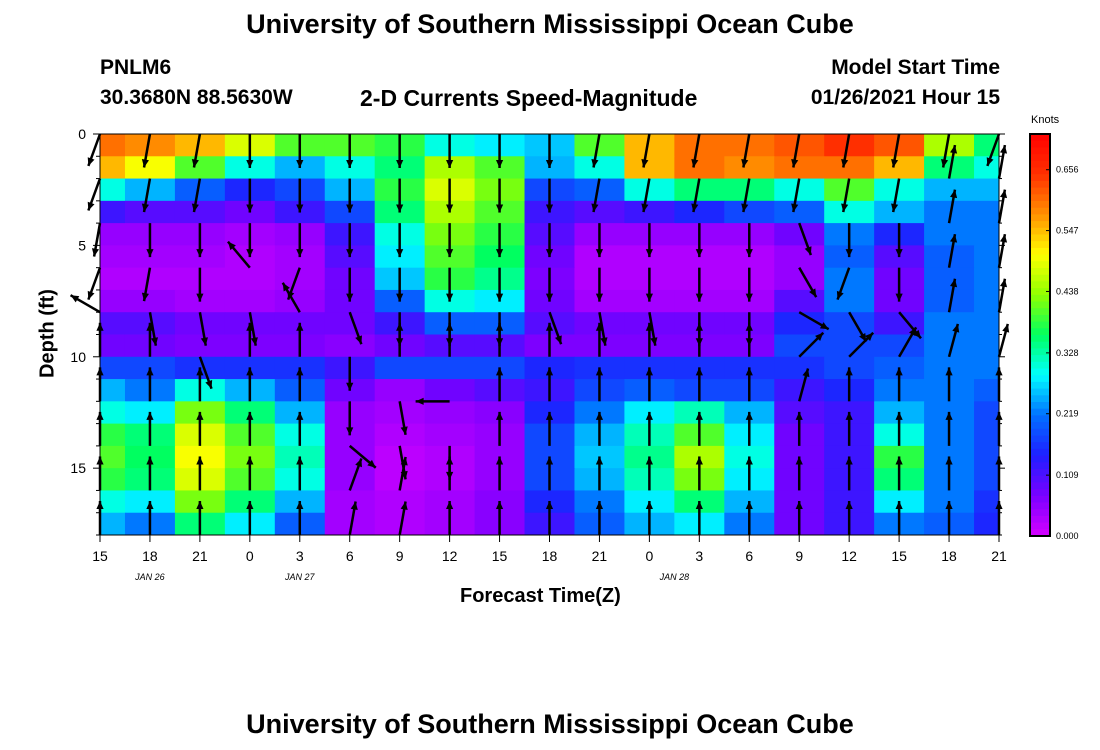 This screenshot has width=1100, height=750. Describe the element at coordinates (47, 333) in the screenshot. I see `y-axis-label: Depth (ft)` at that location.